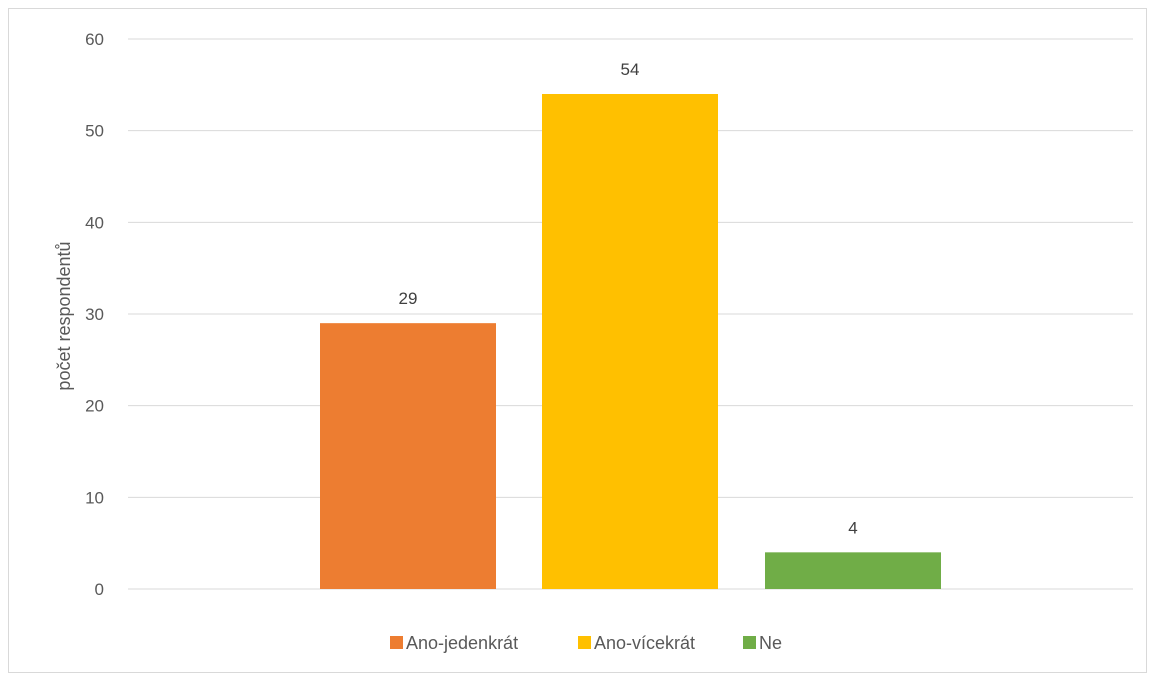  I want to click on y-tick-label: 0, so click(99, 589).